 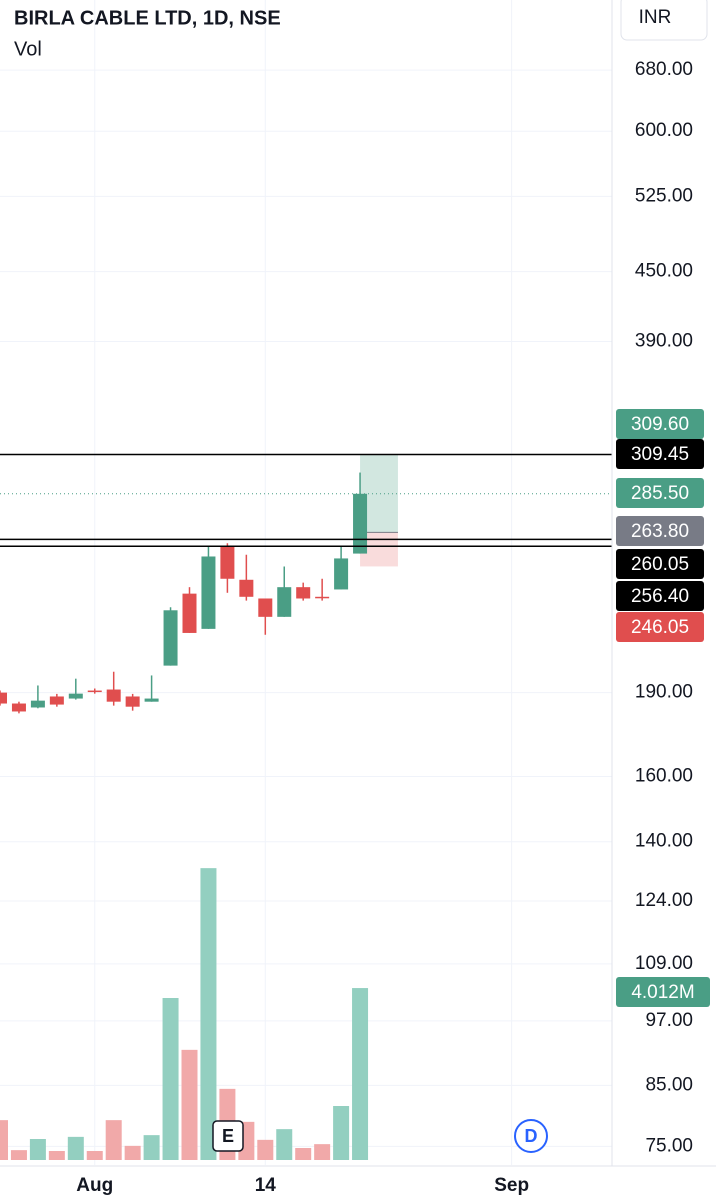 I want to click on price-badge-label: 246.05, so click(x=660, y=627).